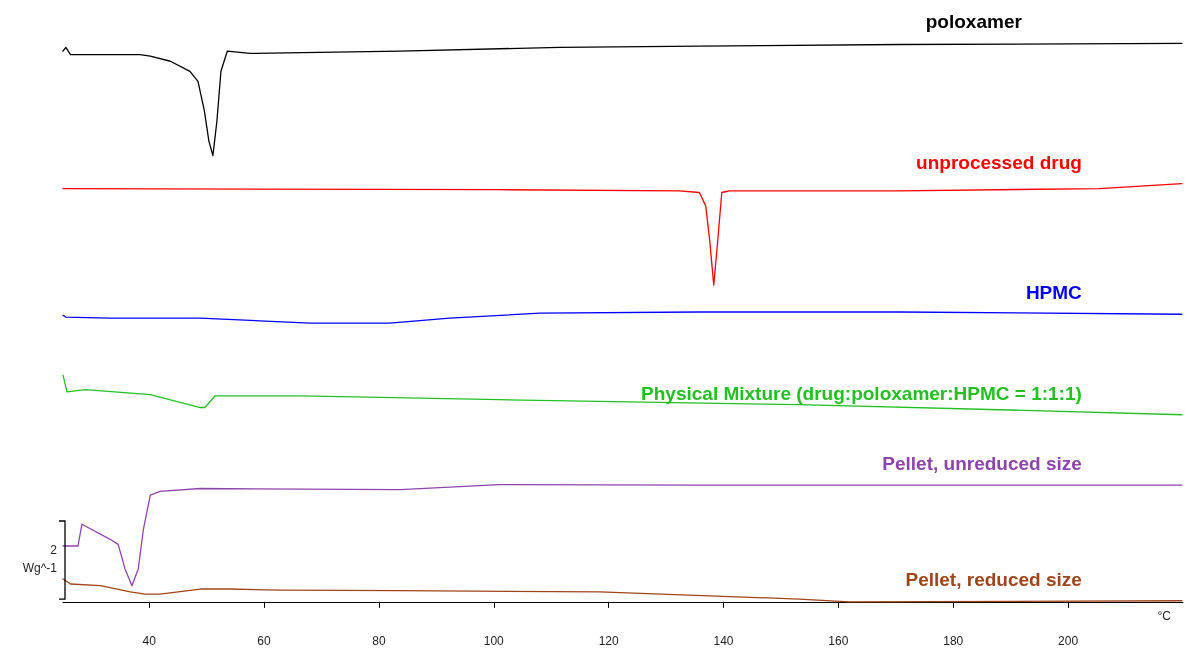 This screenshot has height=657, width=1192. Describe the element at coordinates (40, 567) in the screenshot. I see `text: Wg^-1` at that location.